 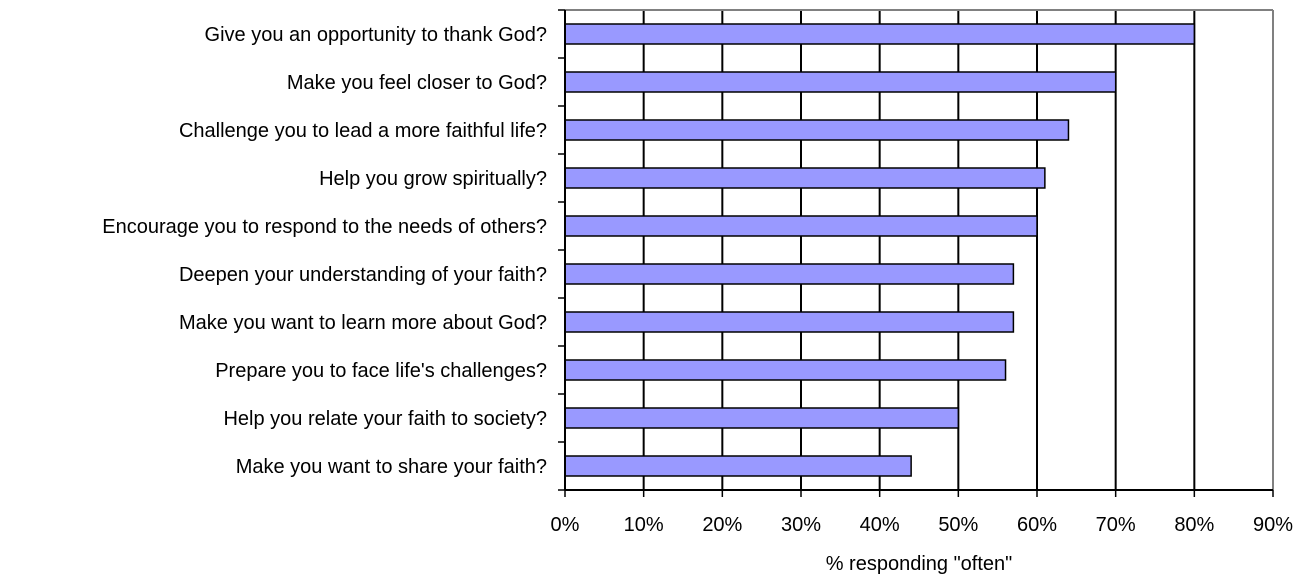 I want to click on category-label: Make you want to learn more about God?, so click(x=363, y=323).